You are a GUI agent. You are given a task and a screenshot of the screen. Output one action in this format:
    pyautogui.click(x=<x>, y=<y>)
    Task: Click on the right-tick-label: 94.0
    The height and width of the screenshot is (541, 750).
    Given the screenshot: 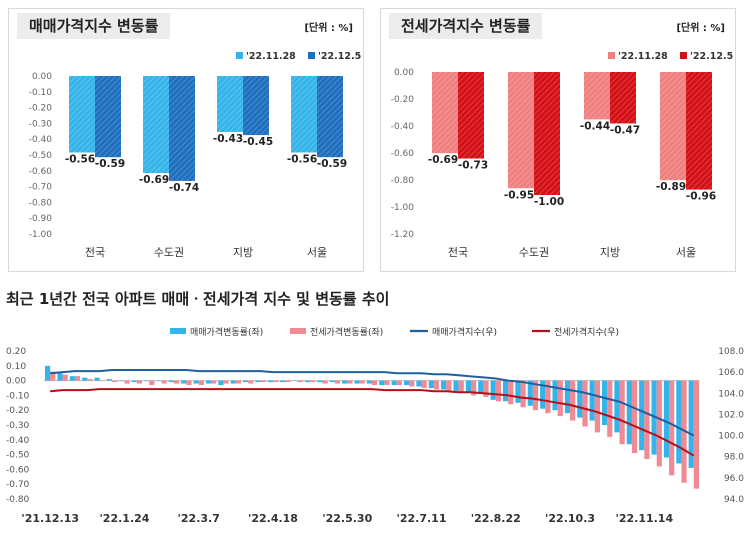 What is the action you would take?
    pyautogui.click(x=734, y=500)
    